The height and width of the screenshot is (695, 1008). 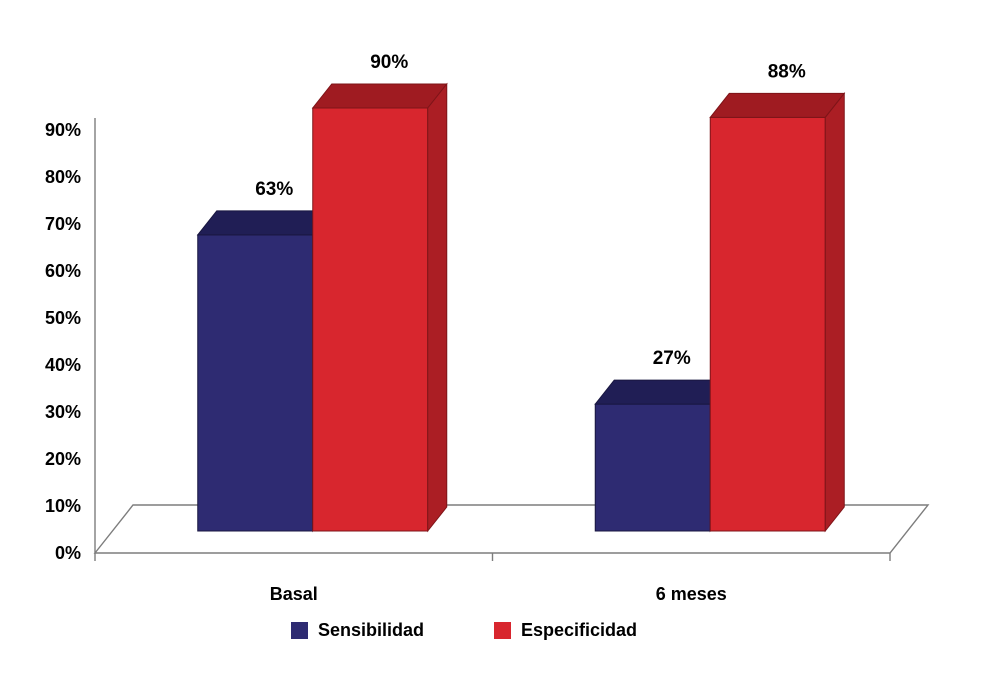 I want to click on y-tick-label: 40%, so click(x=63, y=365).